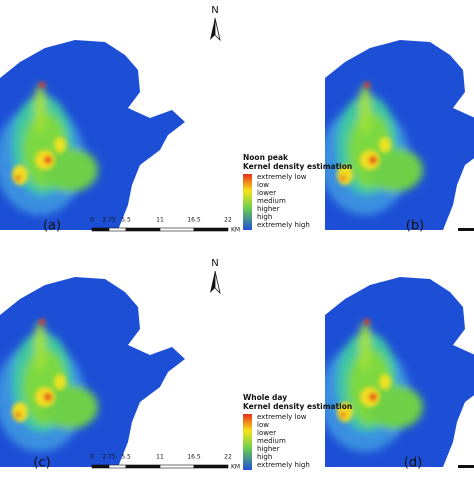 This screenshot has width=474, height=478. Describe the element at coordinates (415, 226) in the screenshot. I see `panel-label: (b)` at that location.